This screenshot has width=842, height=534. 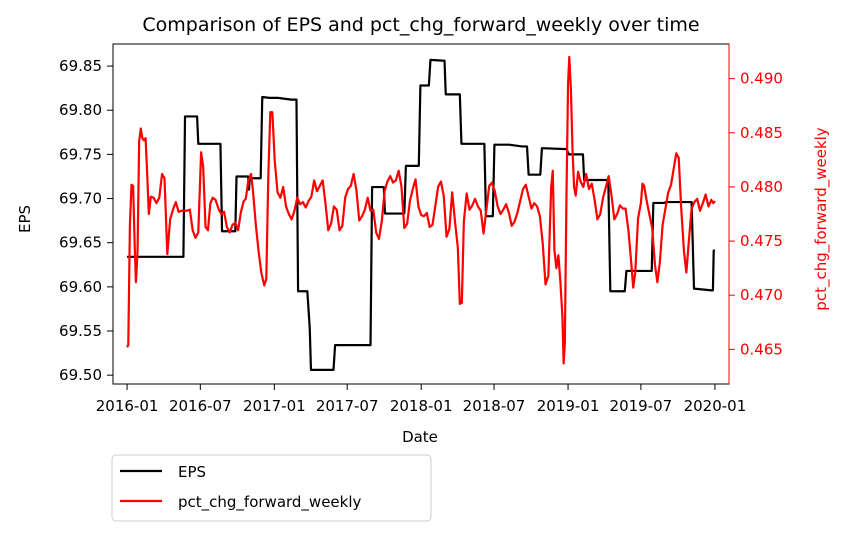 What do you see at coordinates (127, 406) in the screenshot?
I see `x-tick-label: 2016-01` at bounding box center [127, 406].